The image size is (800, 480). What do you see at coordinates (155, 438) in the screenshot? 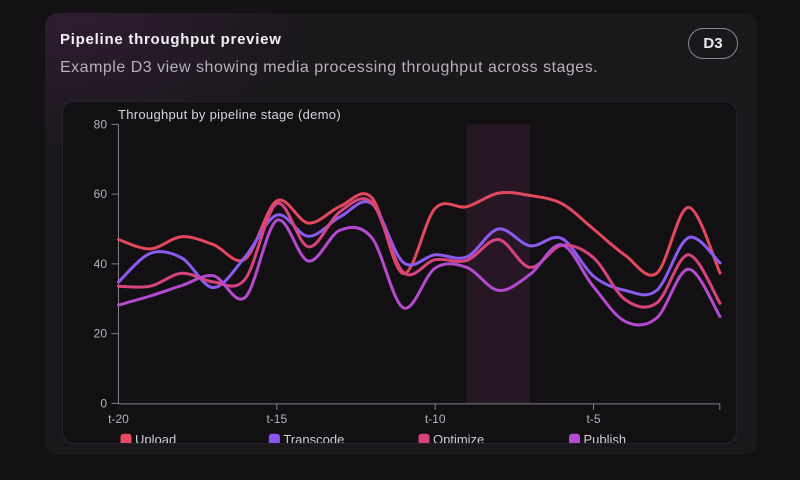
I see `svg-text: Upload` at bounding box center [155, 438].